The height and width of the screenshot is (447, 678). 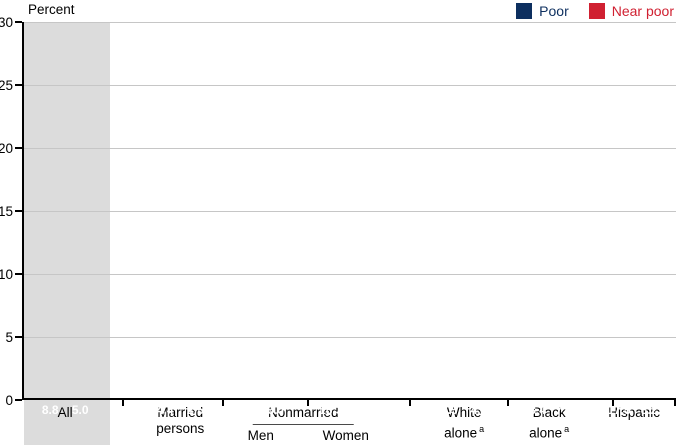 I want to click on bar-value-label: 8.2, so click(x=649, y=410).